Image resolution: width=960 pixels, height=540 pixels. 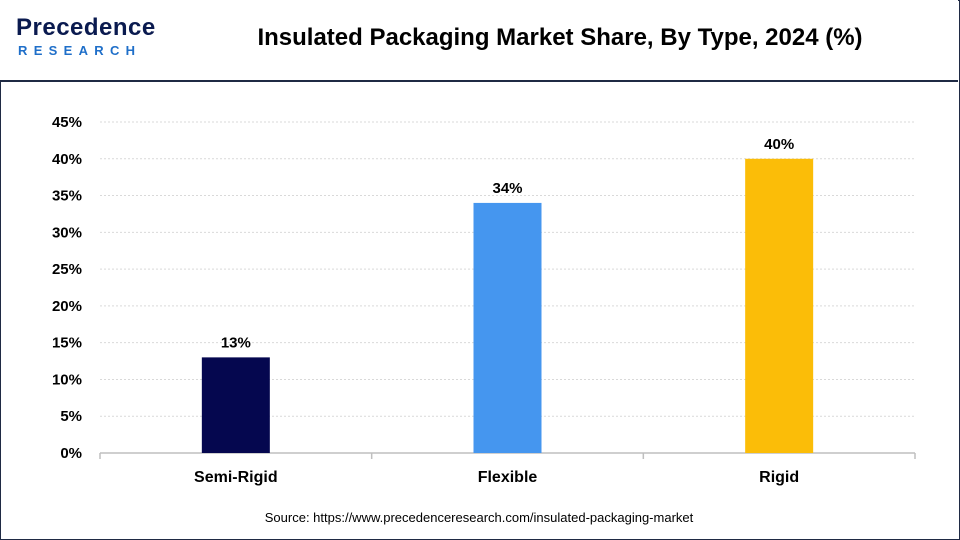 I want to click on bar-value-label: 13%, so click(x=236, y=342).